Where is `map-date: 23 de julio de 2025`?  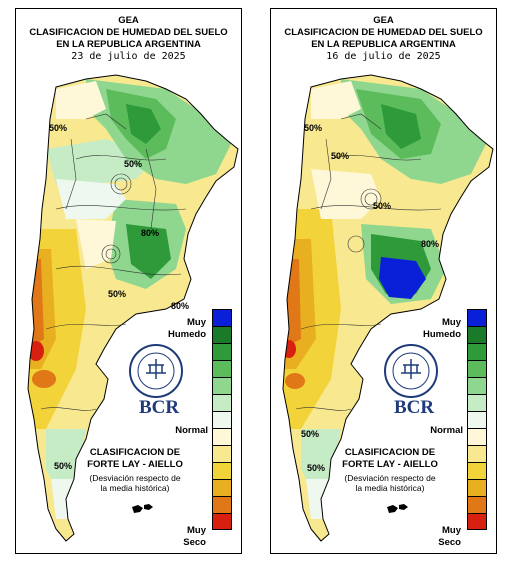 map-date: 23 de julio de 2025 is located at coordinates (128, 56).